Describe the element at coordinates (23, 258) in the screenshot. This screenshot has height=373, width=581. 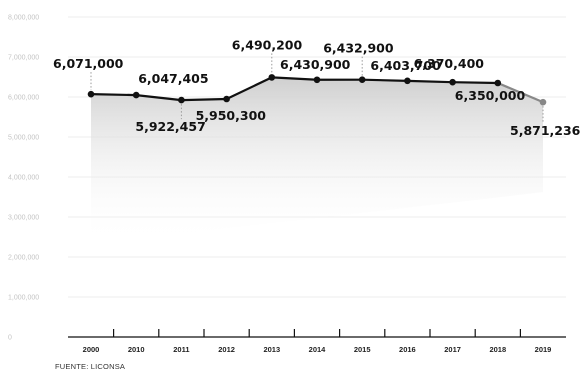
I see `y-tick-label: 2,000,000` at that location.